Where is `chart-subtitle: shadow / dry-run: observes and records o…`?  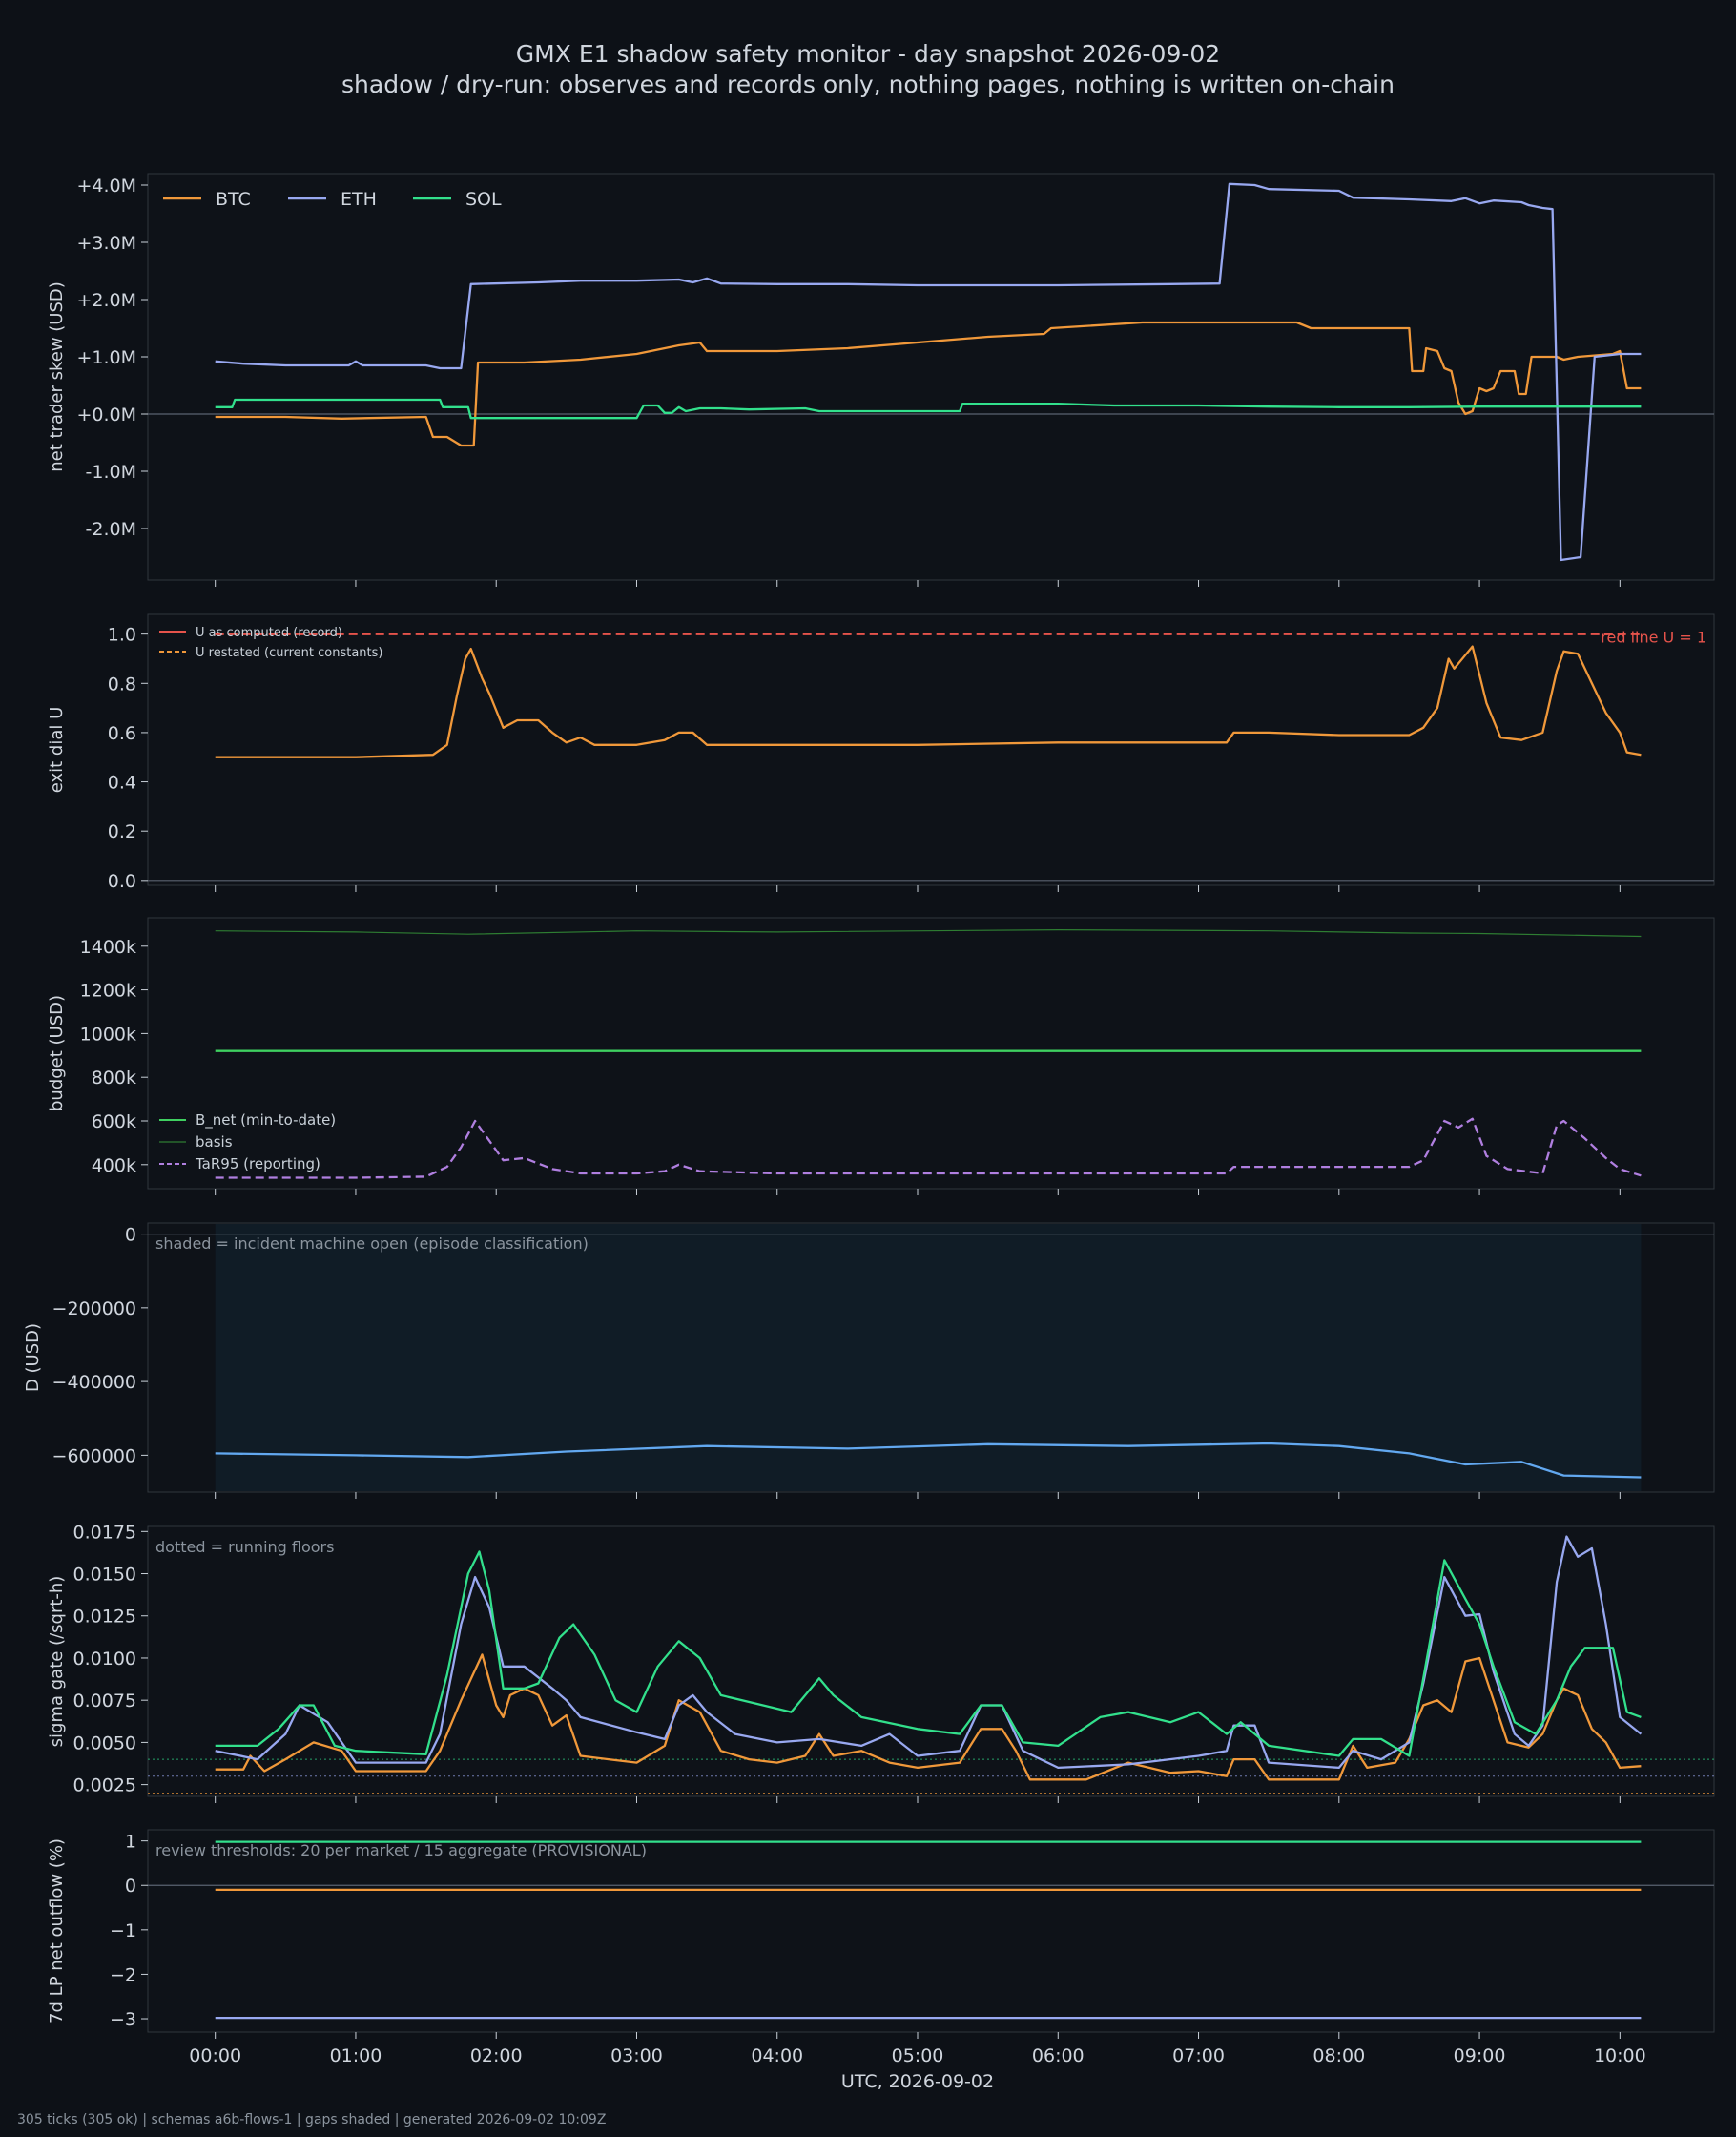
chart-subtitle: shadow / dry-run: observes and records o… is located at coordinates (868, 84).